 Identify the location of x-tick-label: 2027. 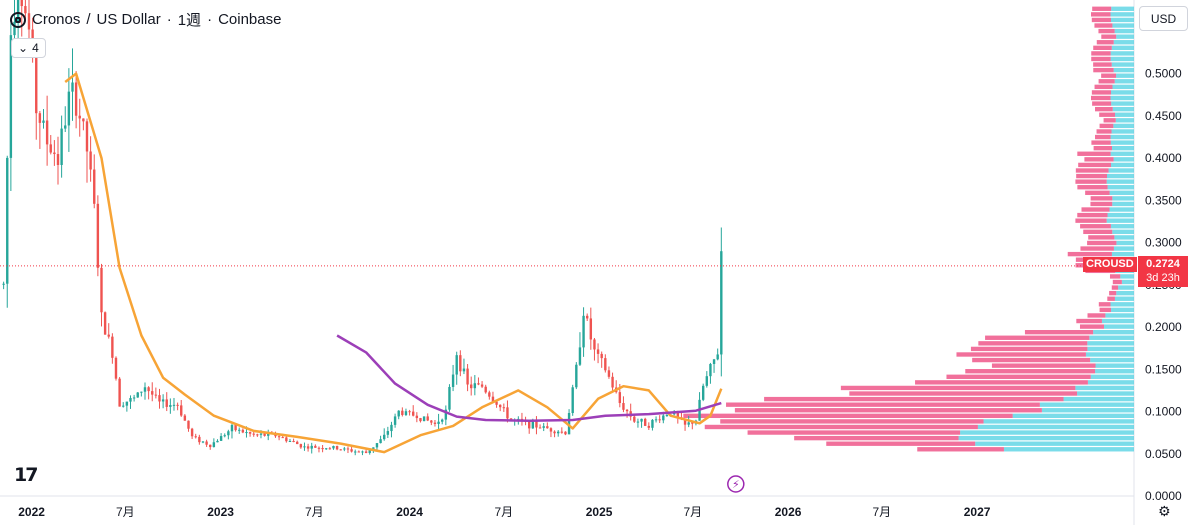
(977, 512).